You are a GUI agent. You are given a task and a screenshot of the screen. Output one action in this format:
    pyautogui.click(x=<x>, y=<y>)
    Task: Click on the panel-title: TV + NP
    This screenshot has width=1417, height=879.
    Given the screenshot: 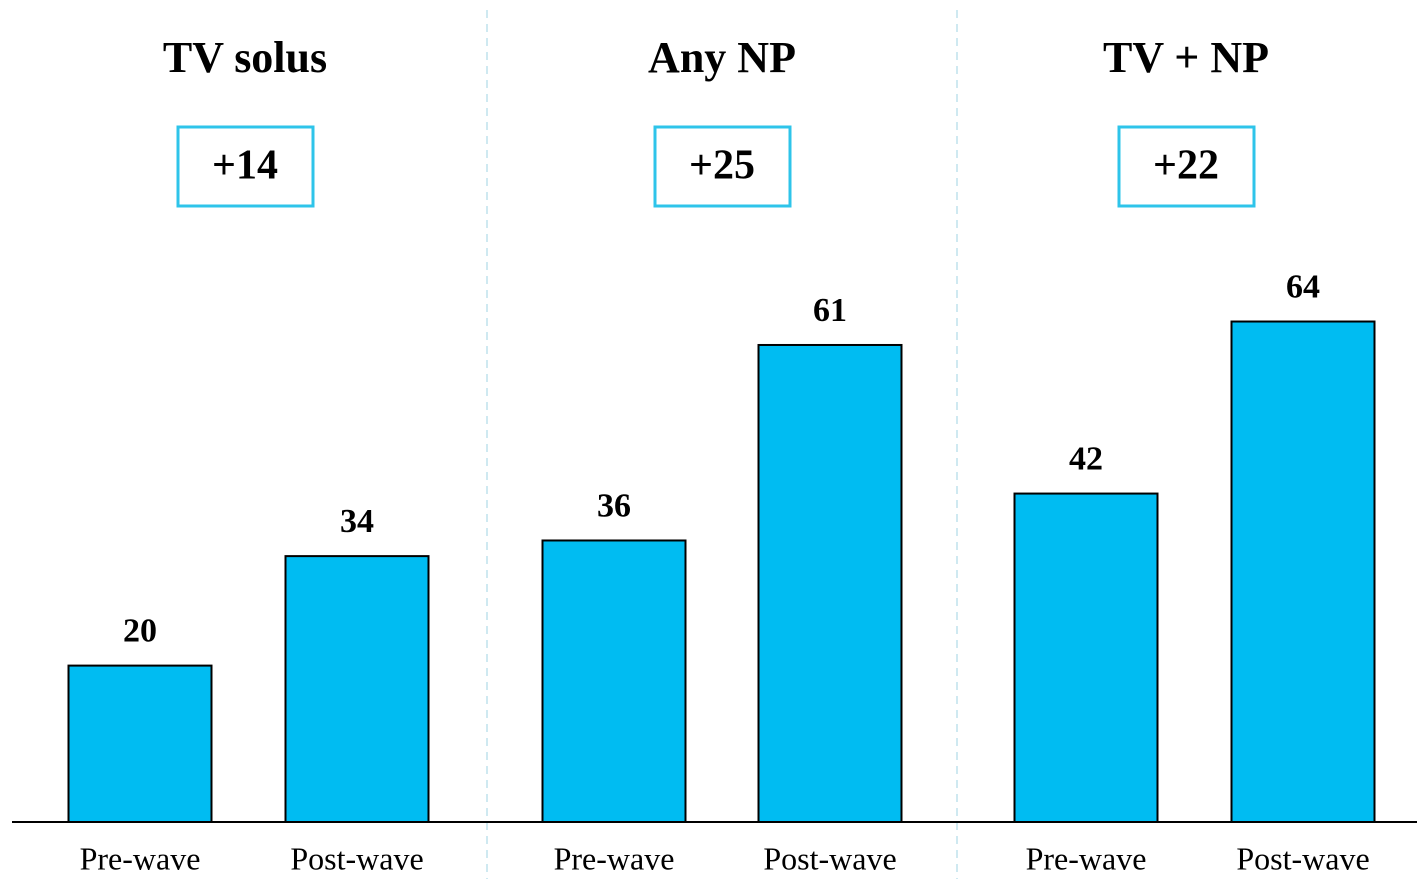 What is the action you would take?
    pyautogui.click(x=1186, y=57)
    